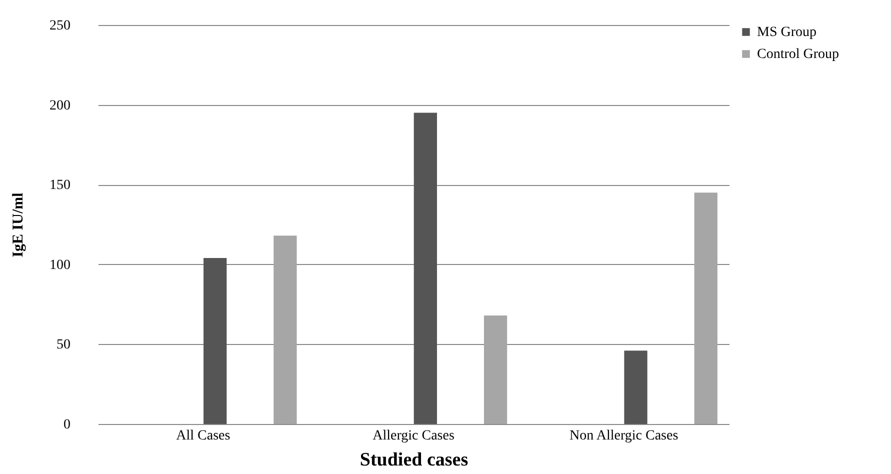 This screenshot has width=891, height=474. I want to click on y-tick-label: 150, so click(60, 186).